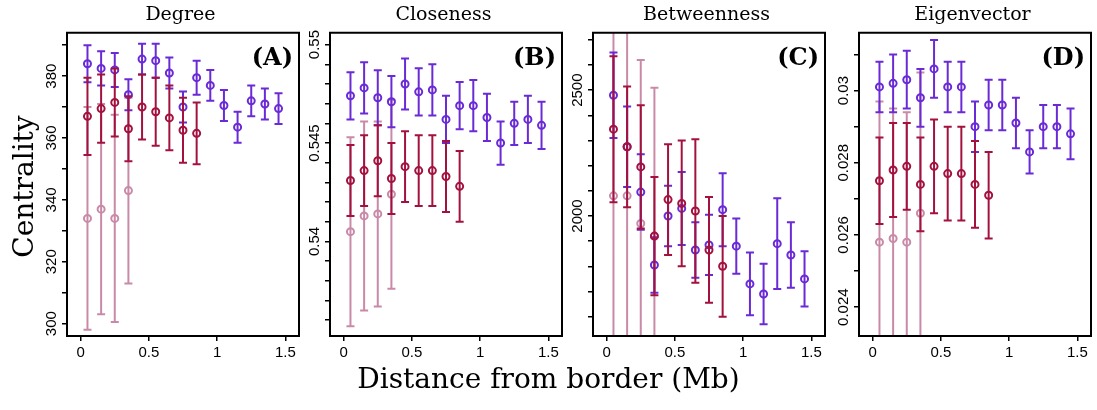  Describe the element at coordinates (973, 13) in the screenshot. I see `chart-title: Eigenvector` at that location.